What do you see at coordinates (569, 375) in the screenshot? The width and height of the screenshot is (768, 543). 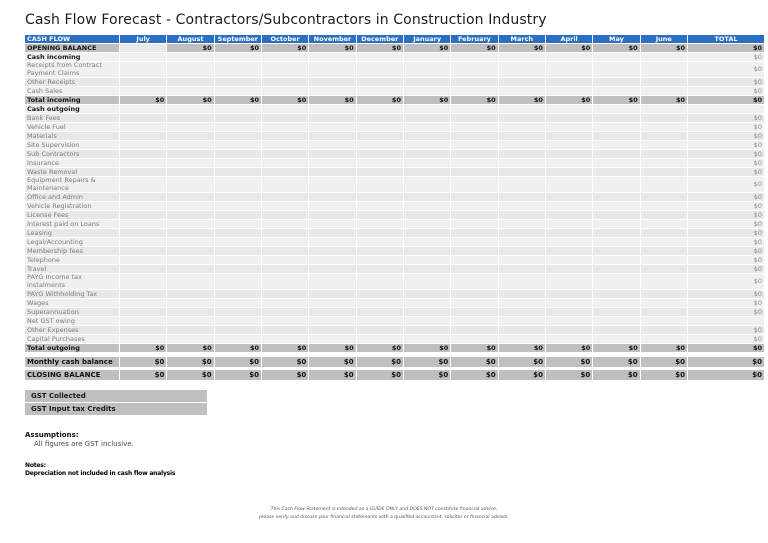 I see `cell-april: $0` at bounding box center [569, 375].